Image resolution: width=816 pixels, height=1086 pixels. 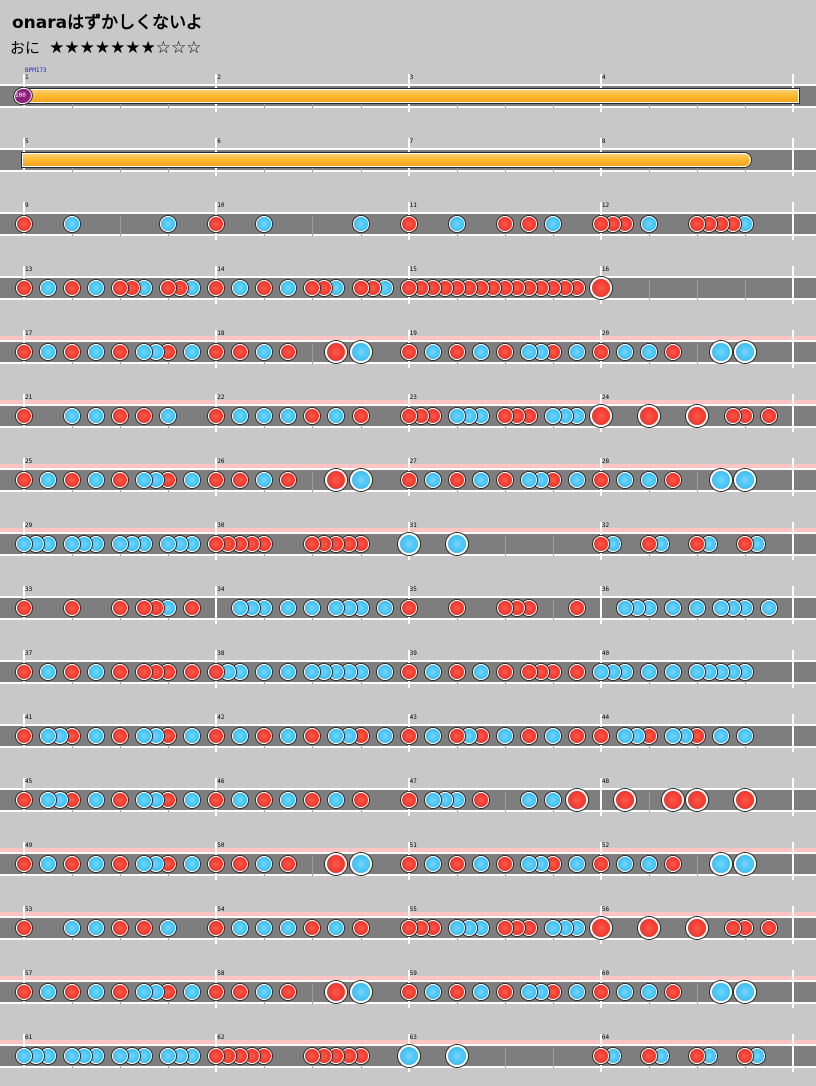 What do you see at coordinates (29, 781) in the screenshot?
I see `measure-number: 45` at bounding box center [29, 781].